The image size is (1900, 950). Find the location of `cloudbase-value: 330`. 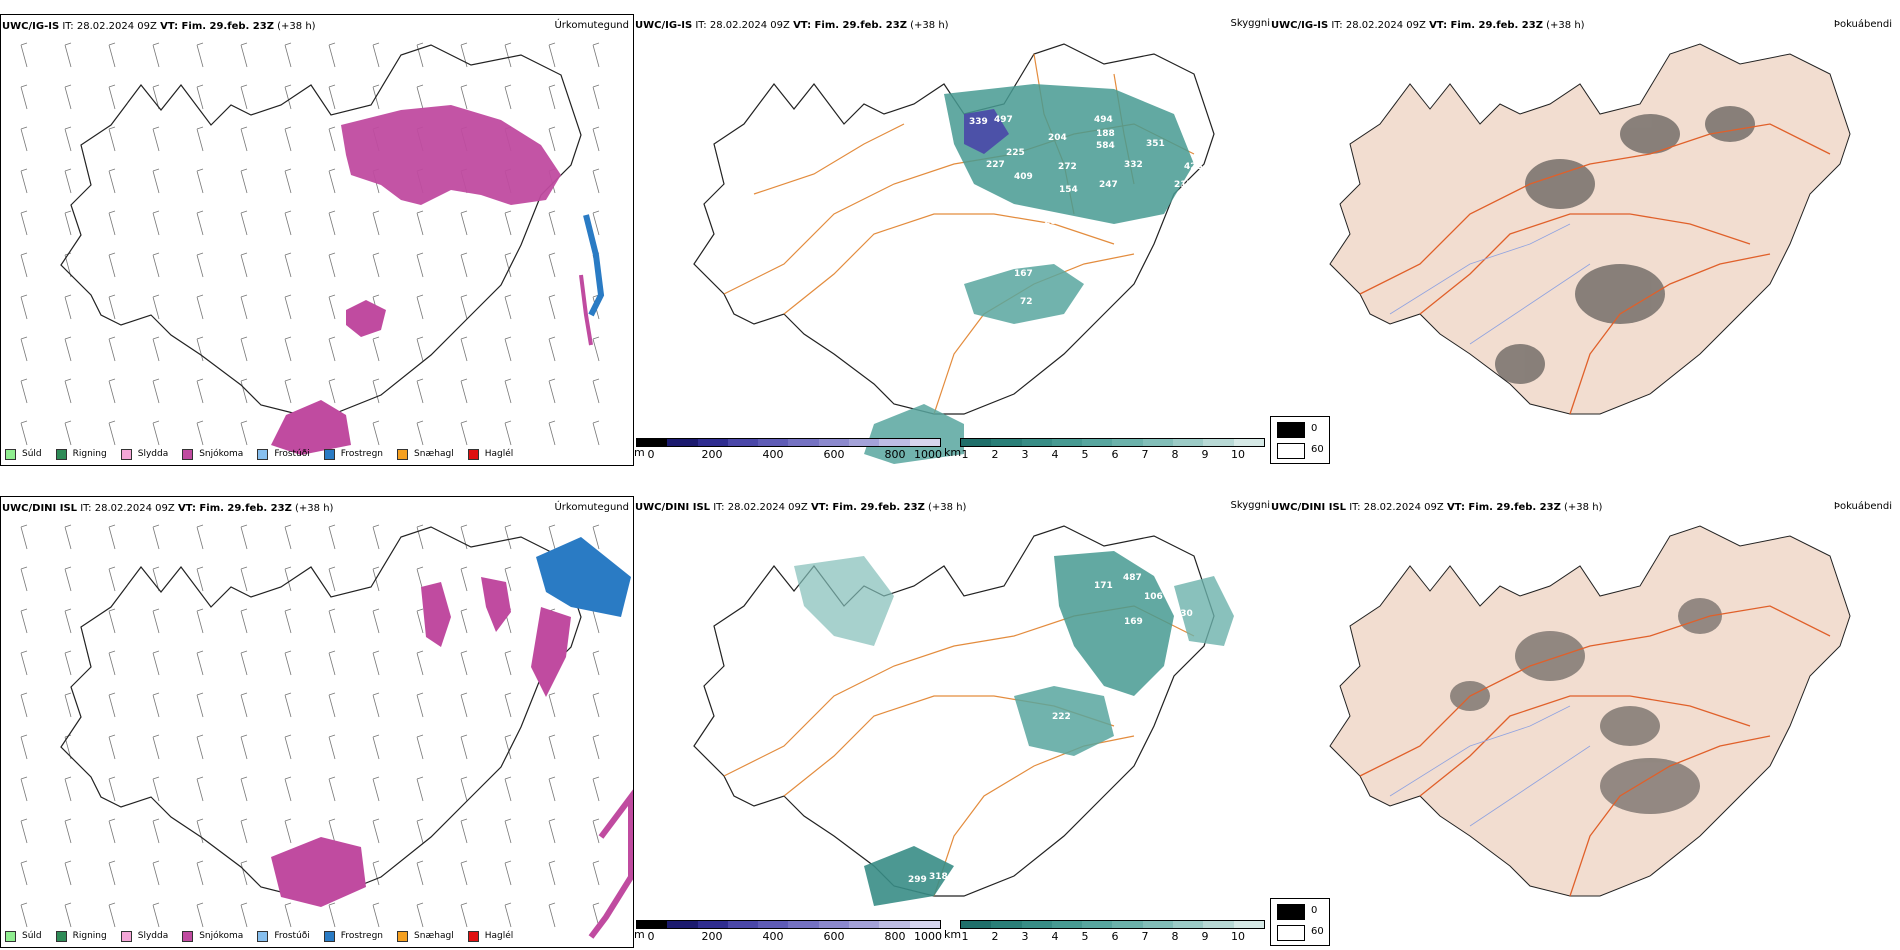

cloudbase-value: 330 is located at coordinates (1183, 614).